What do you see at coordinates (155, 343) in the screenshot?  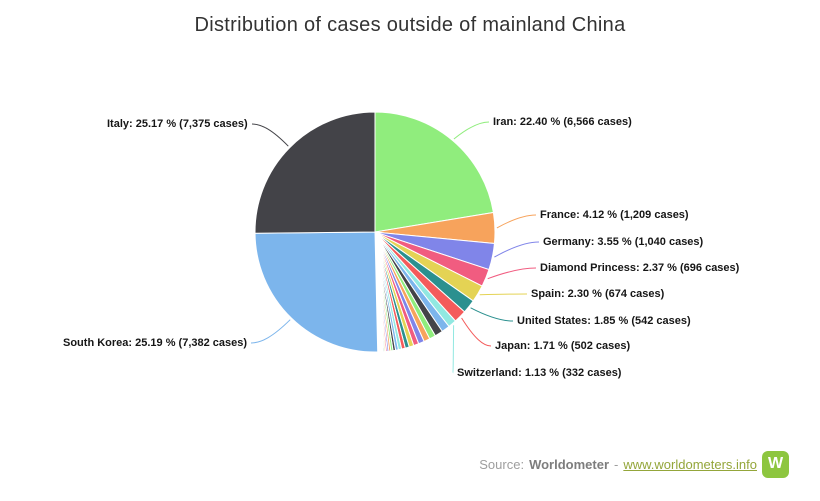 I see `slice-label-south-korea: South Korea: 25.19 % (7,382 cases)` at bounding box center [155, 343].